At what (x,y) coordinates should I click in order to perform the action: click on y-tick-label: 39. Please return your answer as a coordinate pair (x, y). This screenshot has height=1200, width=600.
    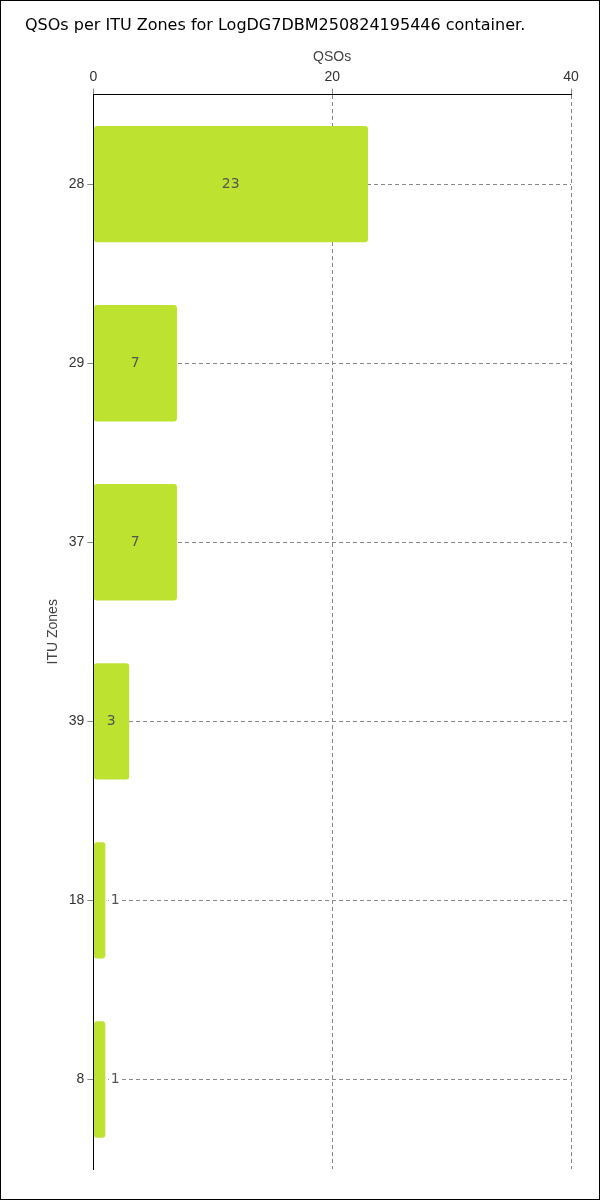
    Looking at the image, I should click on (76, 720).